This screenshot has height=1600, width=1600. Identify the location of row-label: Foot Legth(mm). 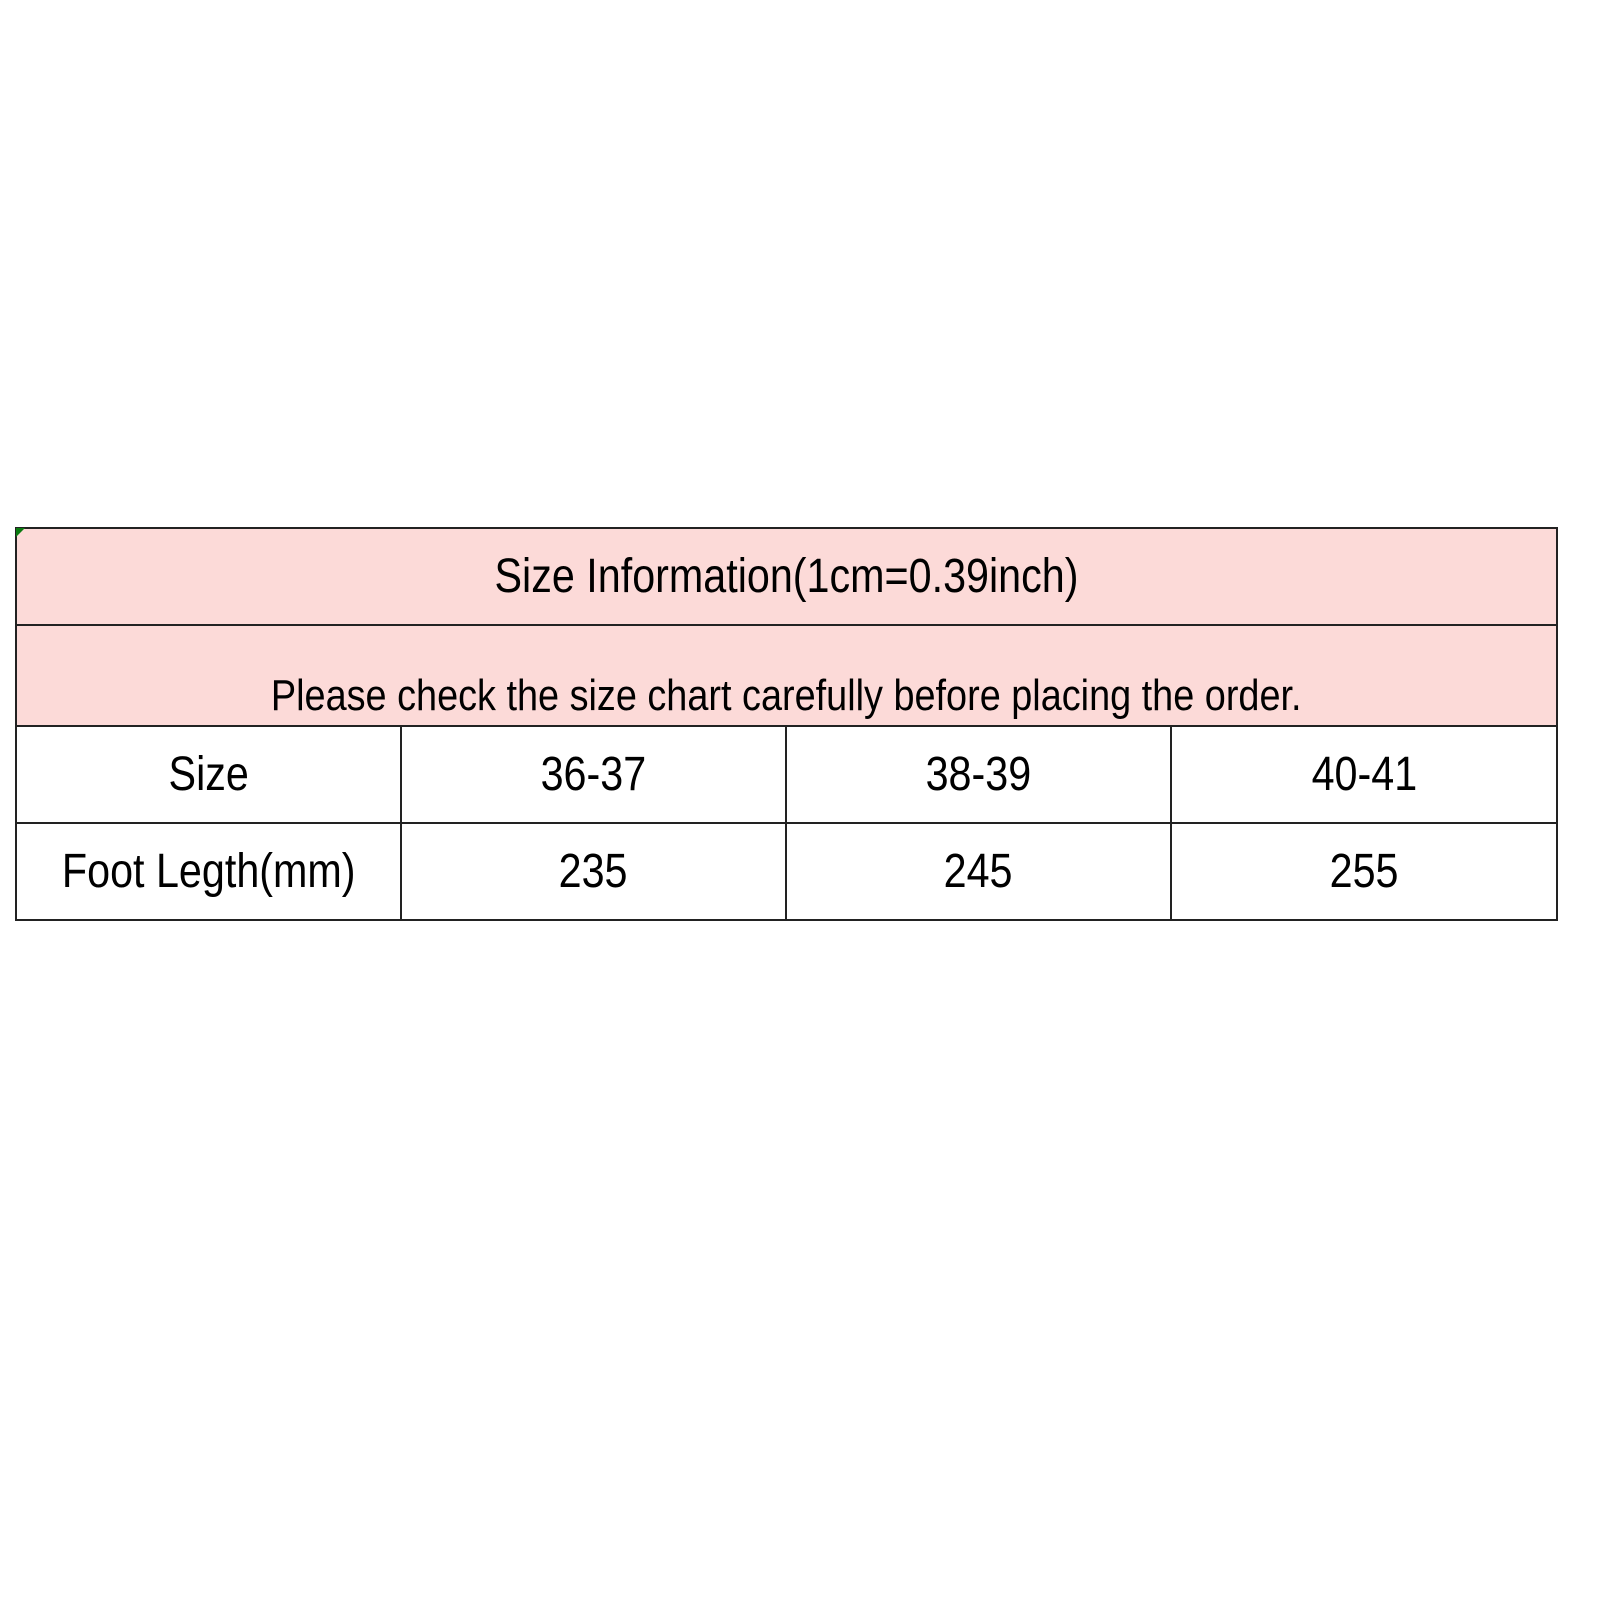
(208, 871).